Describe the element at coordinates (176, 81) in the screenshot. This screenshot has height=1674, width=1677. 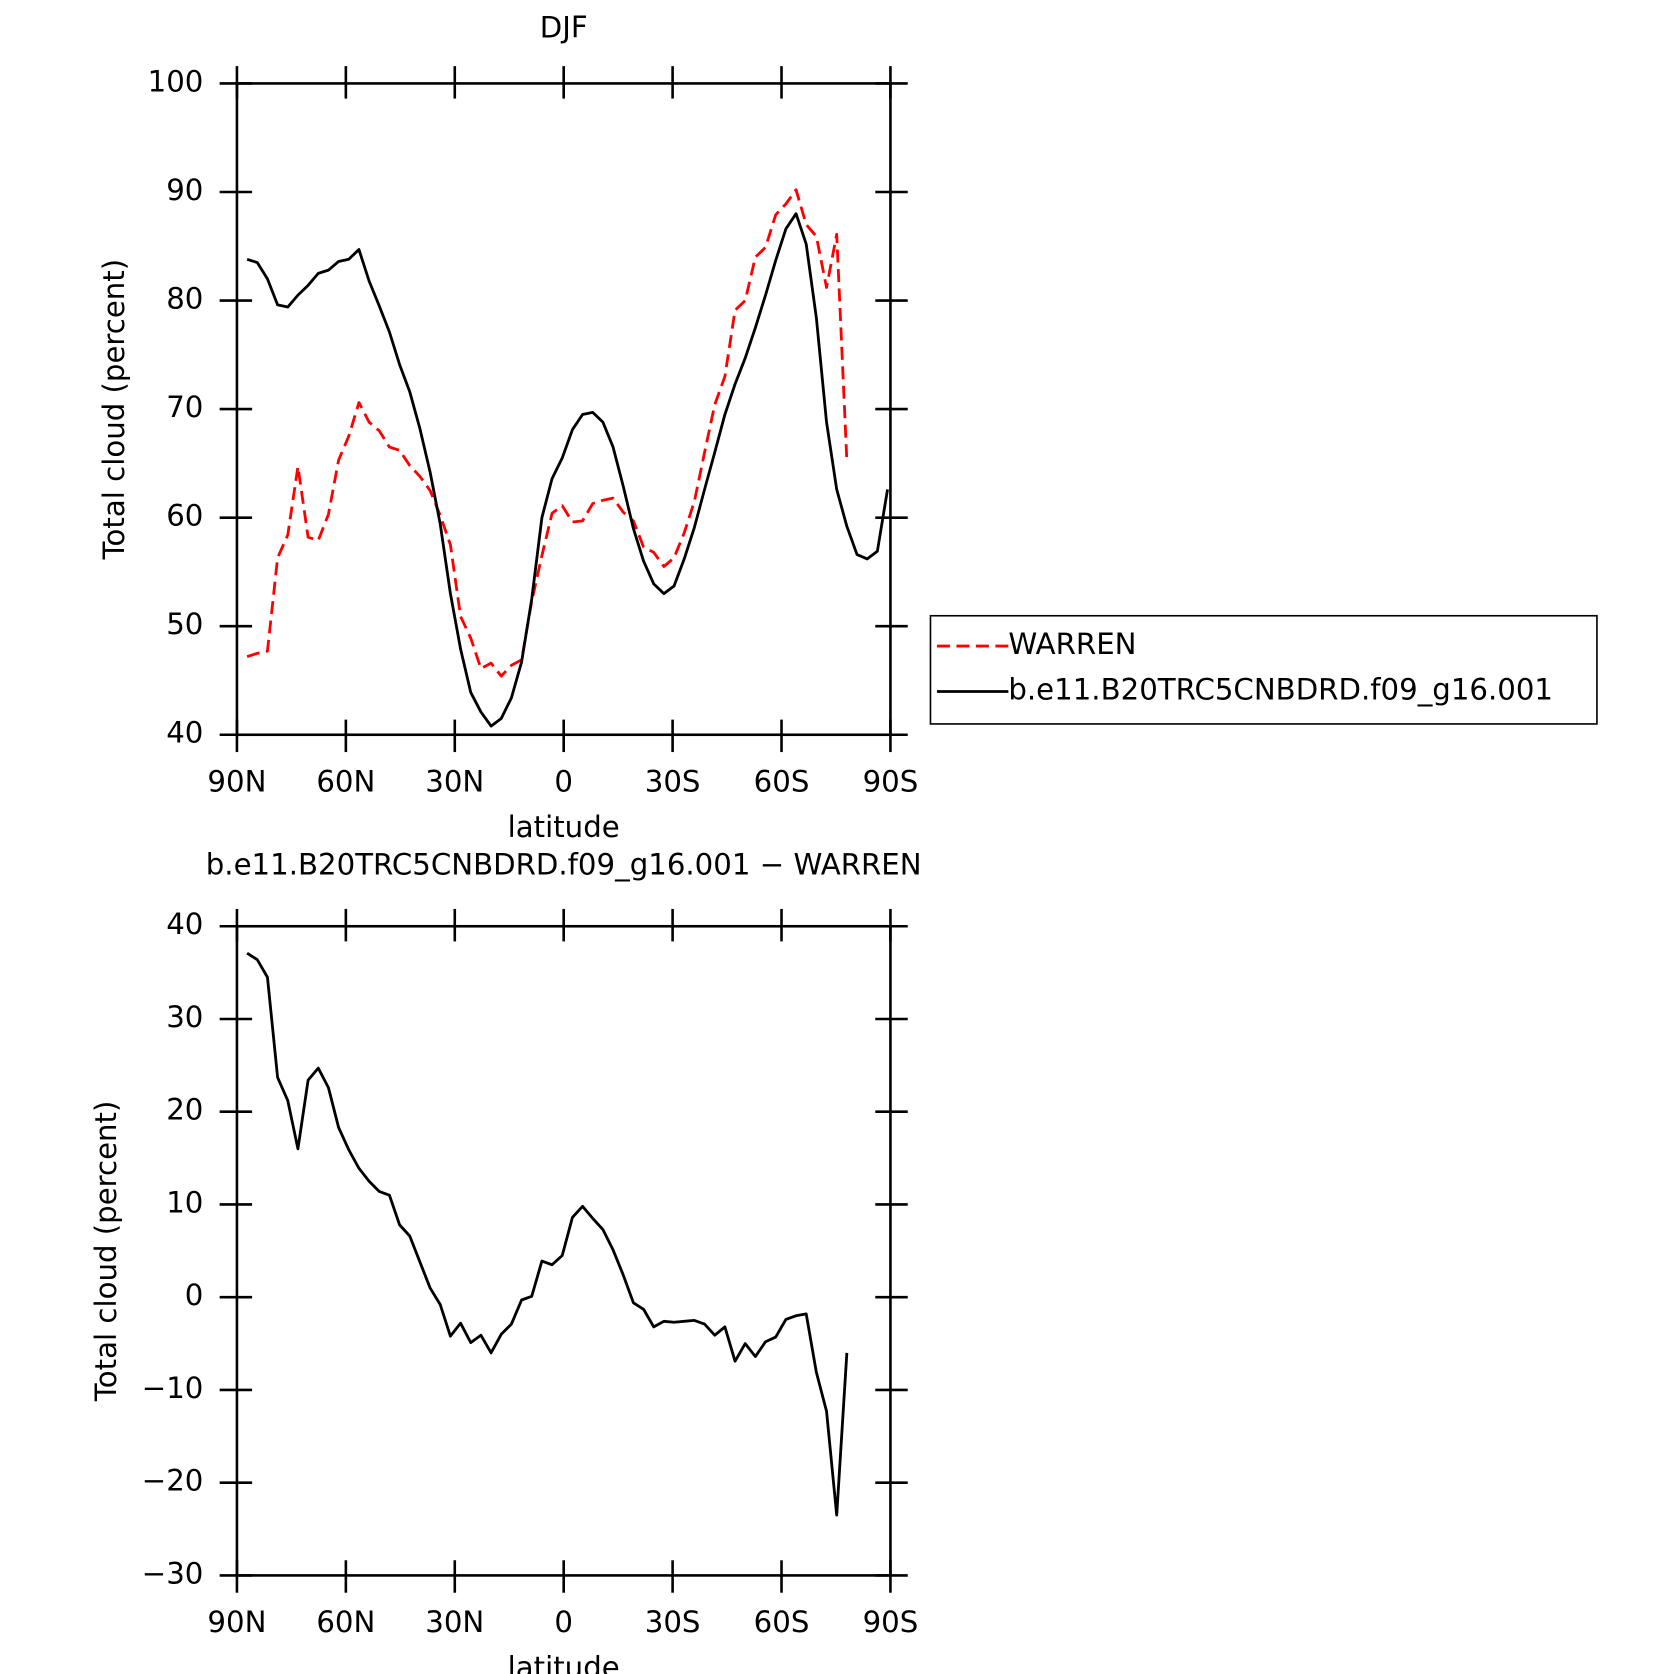
I see `y-tick-label: 100` at that location.